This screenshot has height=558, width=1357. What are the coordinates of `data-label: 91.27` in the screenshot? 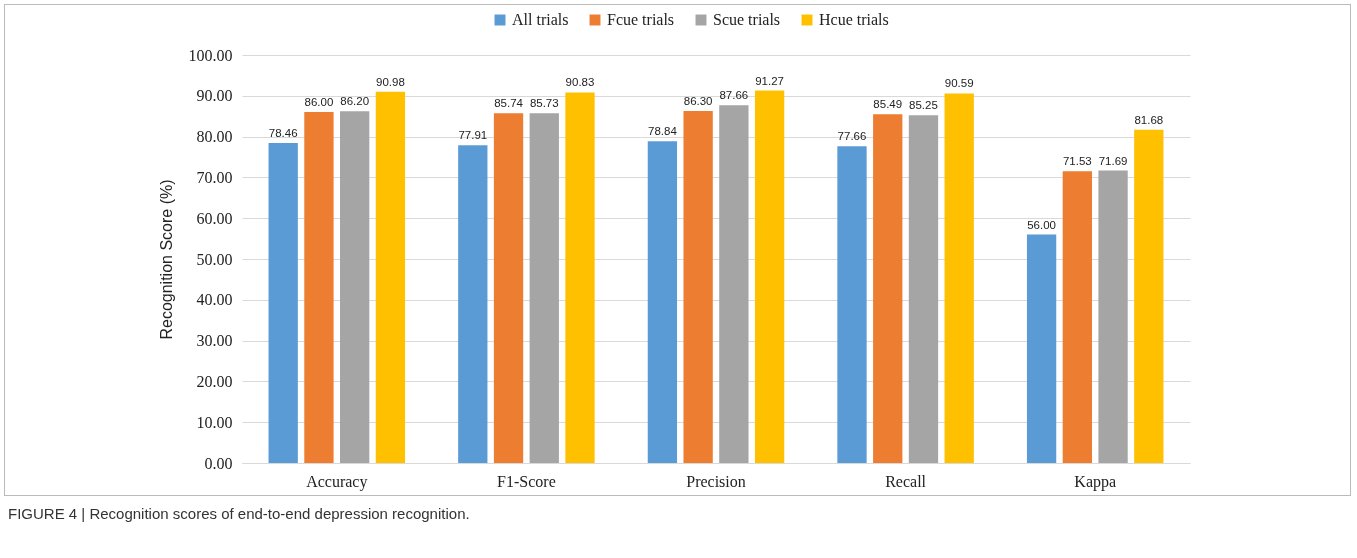 It's located at (769, 80).